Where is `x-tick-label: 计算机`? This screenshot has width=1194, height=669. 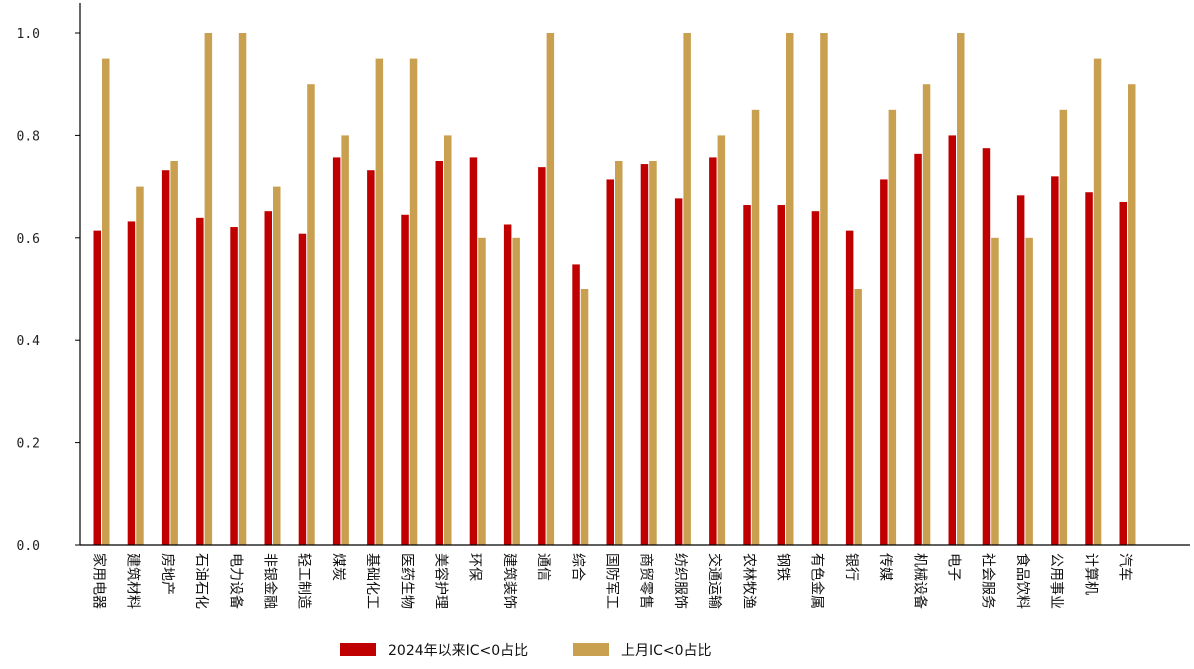
x-tick-label: 计算机 is located at coordinates (1090, 574).